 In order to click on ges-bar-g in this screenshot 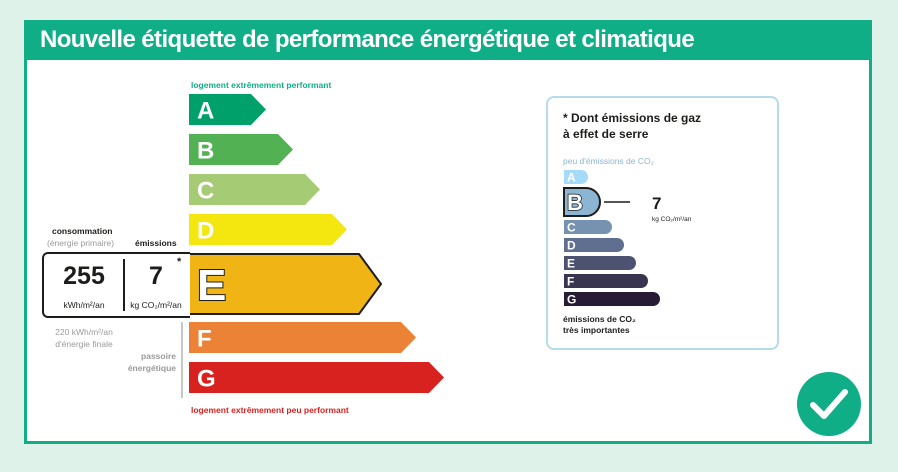, I will do `click(612, 299)`.